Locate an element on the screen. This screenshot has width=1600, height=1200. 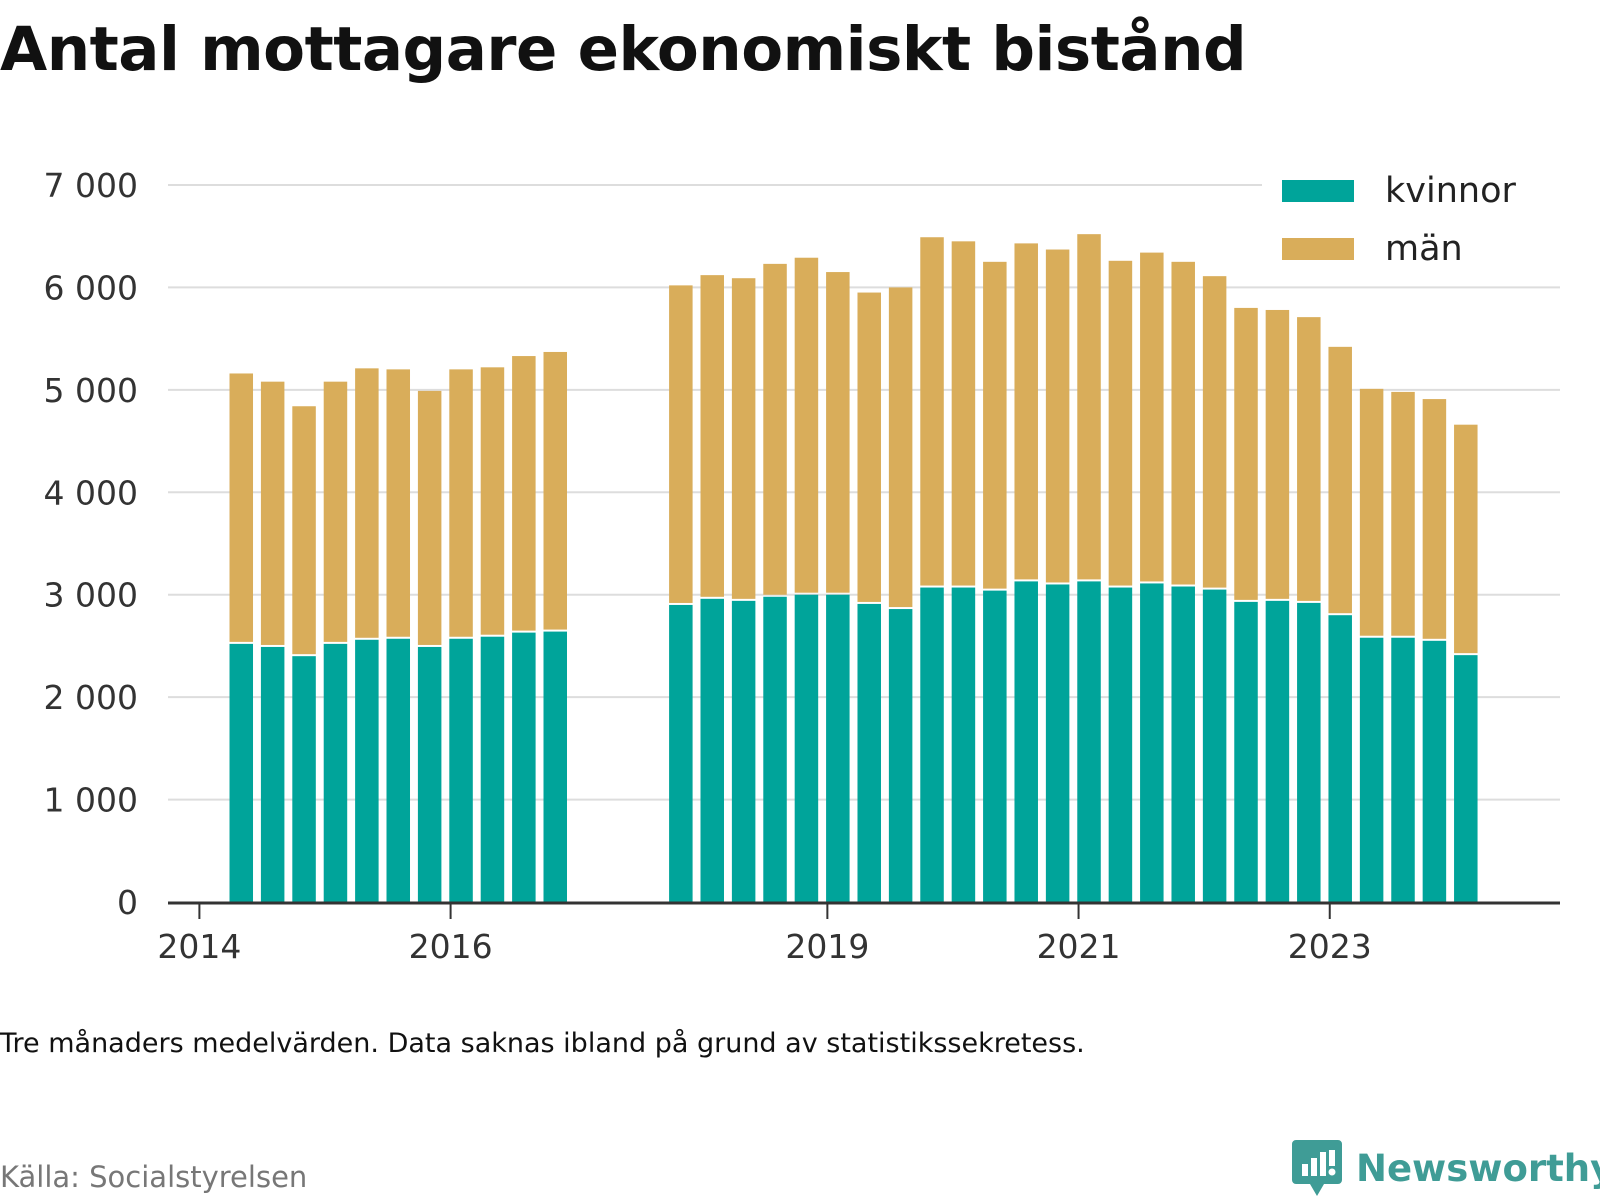
x-axis: 2014 2016 2019 2021 2023 is located at coordinates (858, 933).